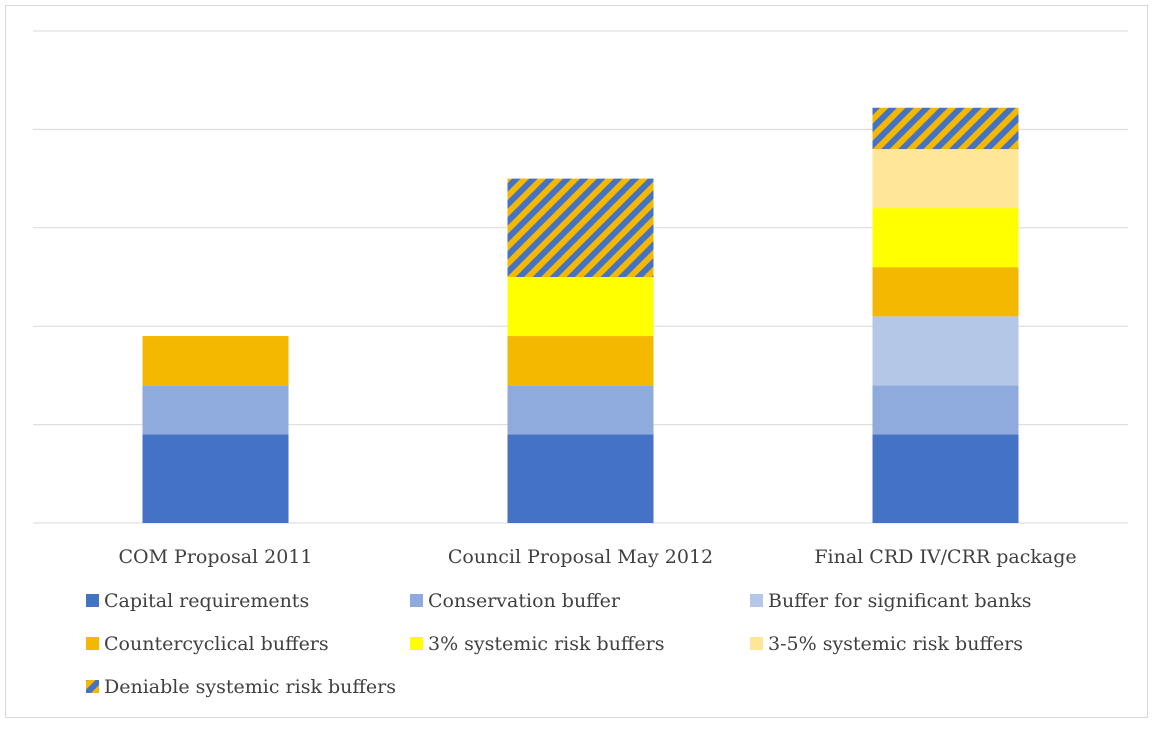 The height and width of the screenshot is (729, 1155). Describe the element at coordinates (250, 687) in the screenshot. I see `legend-label: Deniable systemic risk buffers` at that location.